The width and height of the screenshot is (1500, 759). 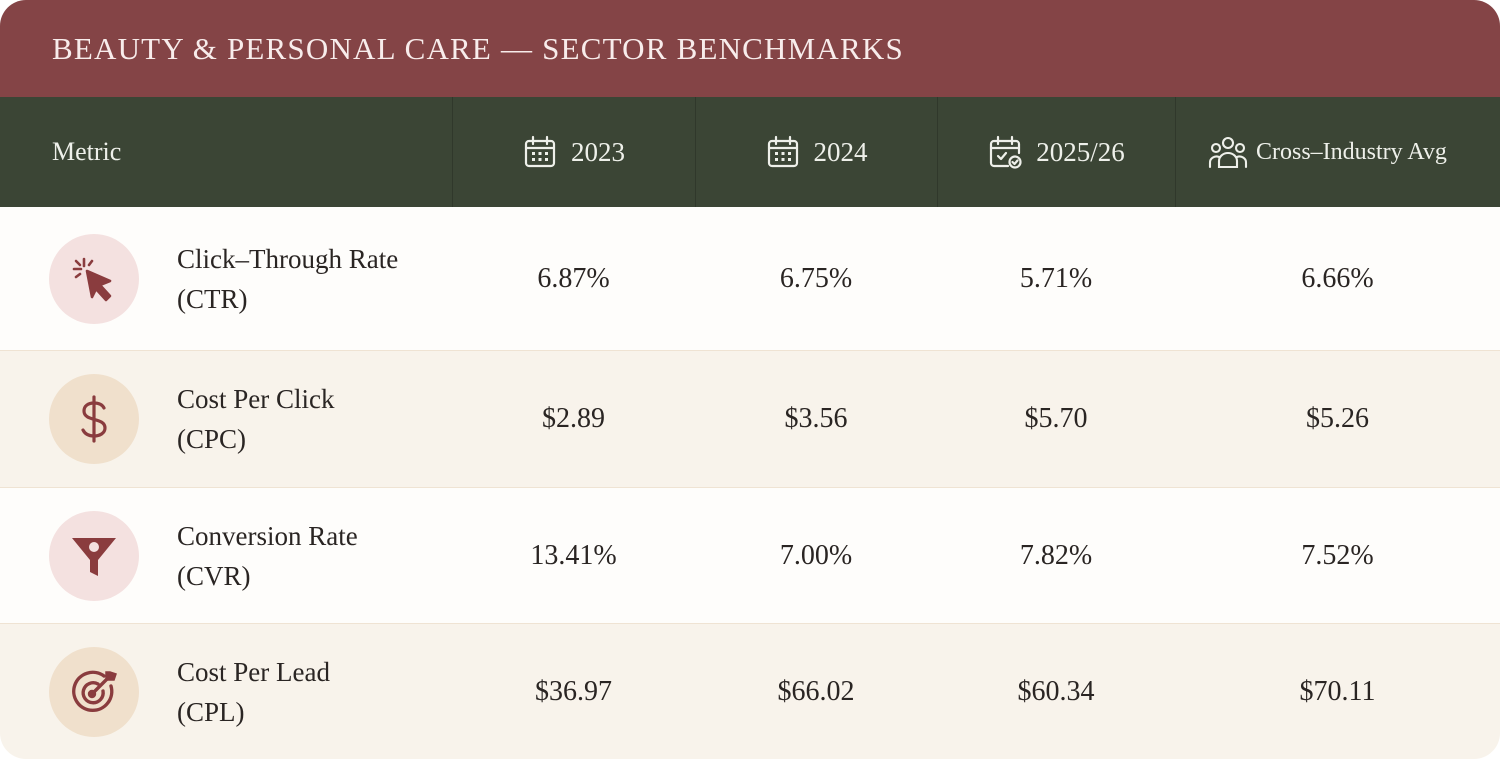 What do you see at coordinates (253, 671) in the screenshot?
I see `metric-name: Cost Per Lead` at bounding box center [253, 671].